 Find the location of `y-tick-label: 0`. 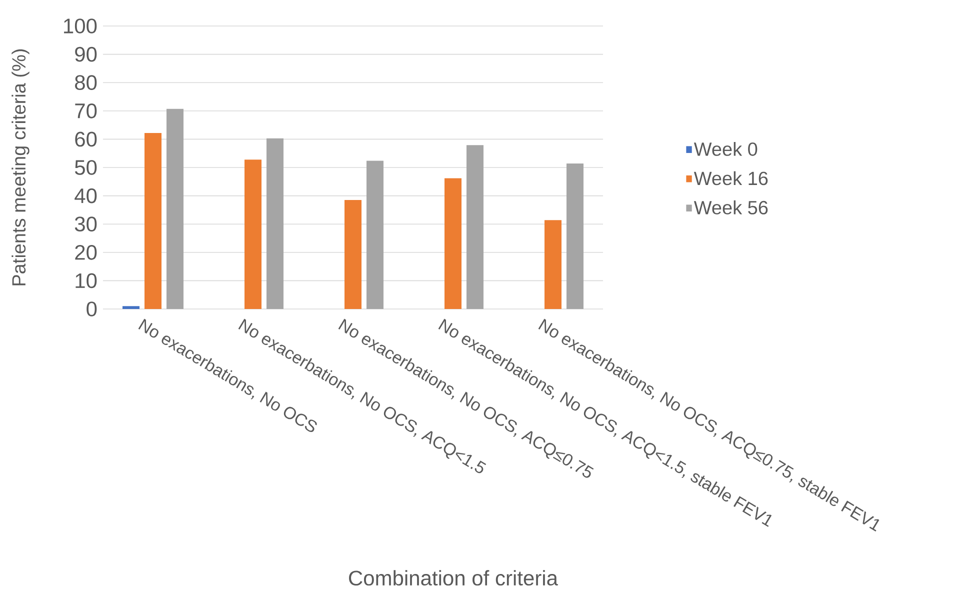

y-tick-label: 0 is located at coordinates (91, 309).